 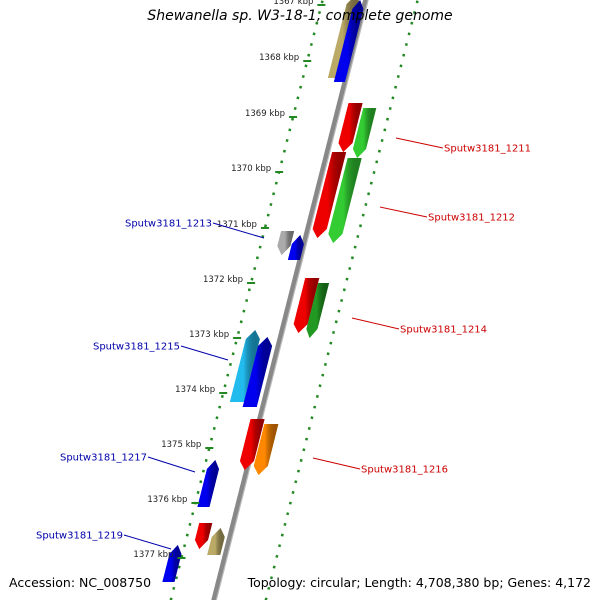 I want to click on gene-label: Sputw3181_1214, so click(x=443, y=330).